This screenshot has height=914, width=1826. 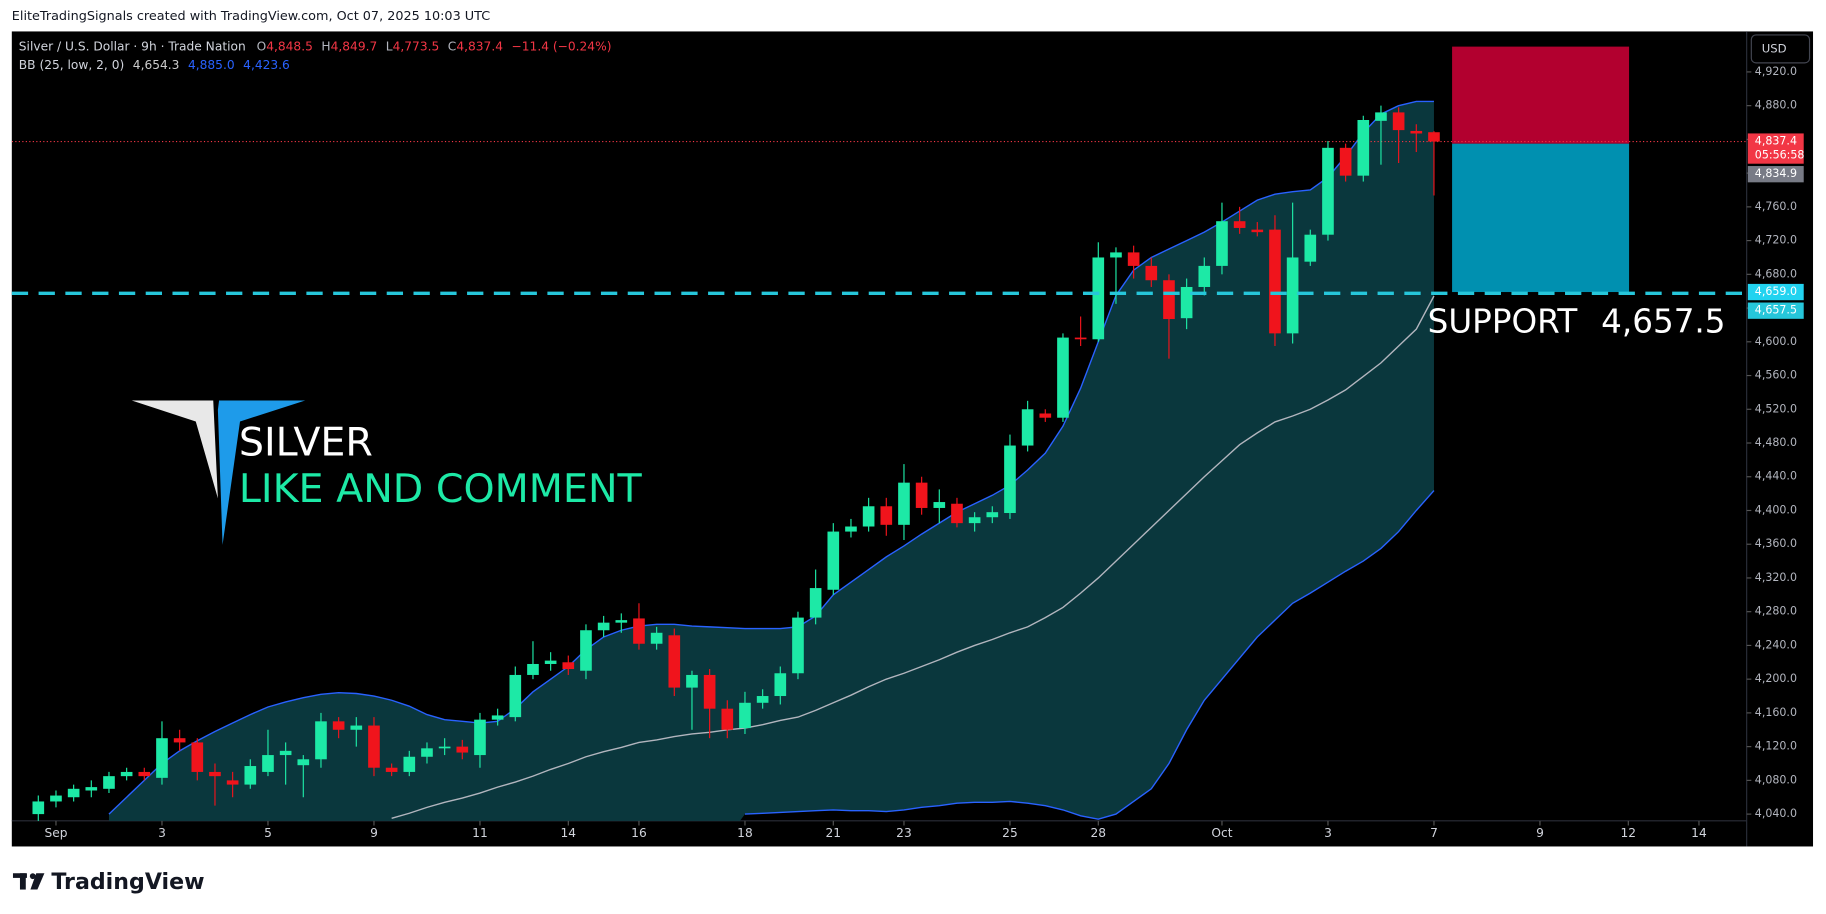 I want to click on x-tick-label: 12, so click(x=1629, y=833).